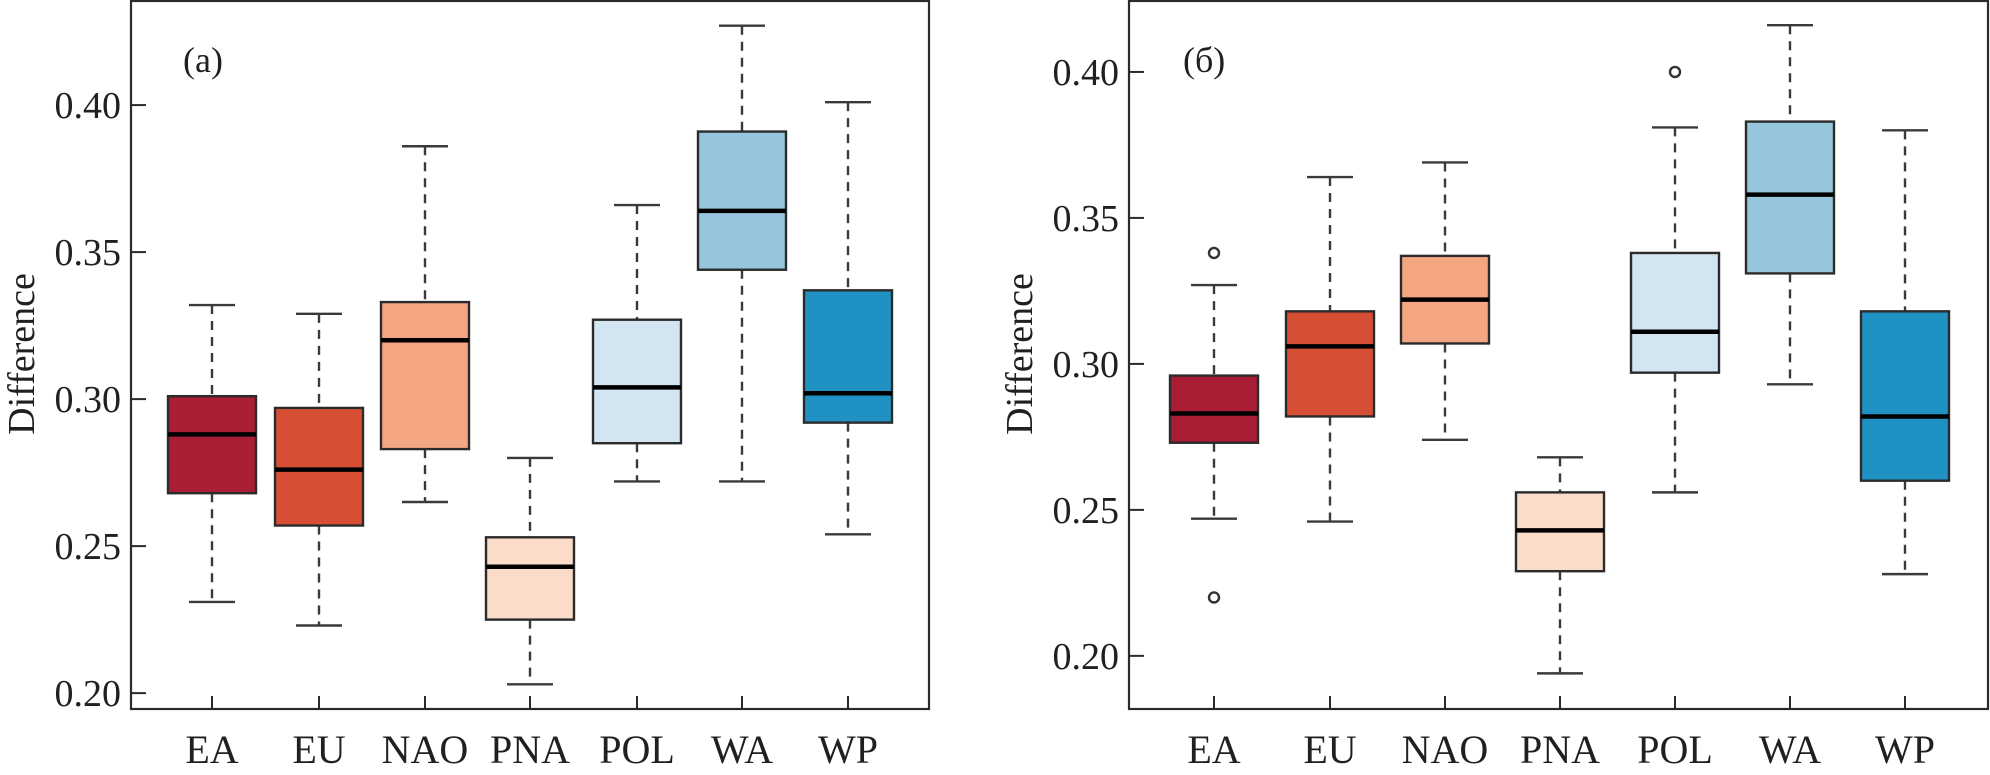 The height and width of the screenshot is (775, 1990). What do you see at coordinates (22, 354) in the screenshot?
I see `y-axis-title-a: Difference` at bounding box center [22, 354].